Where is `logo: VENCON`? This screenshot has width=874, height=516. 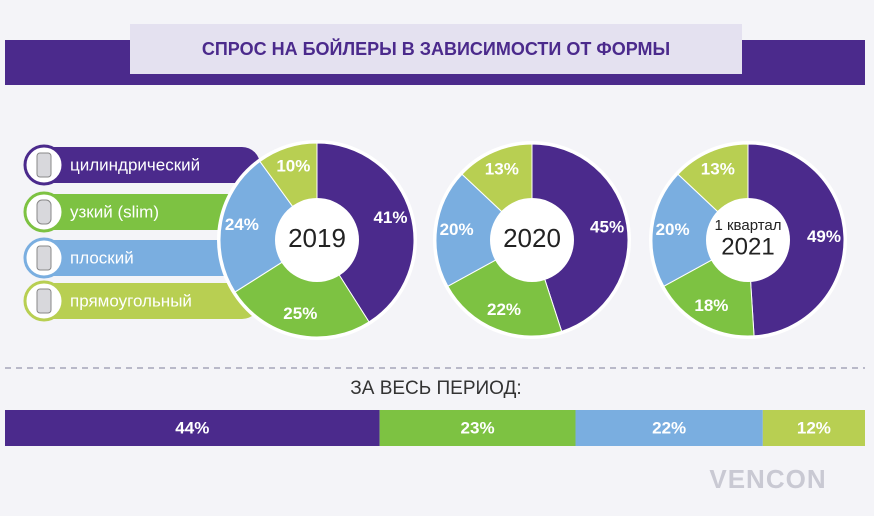
logo: VENCON is located at coordinates (767, 479).